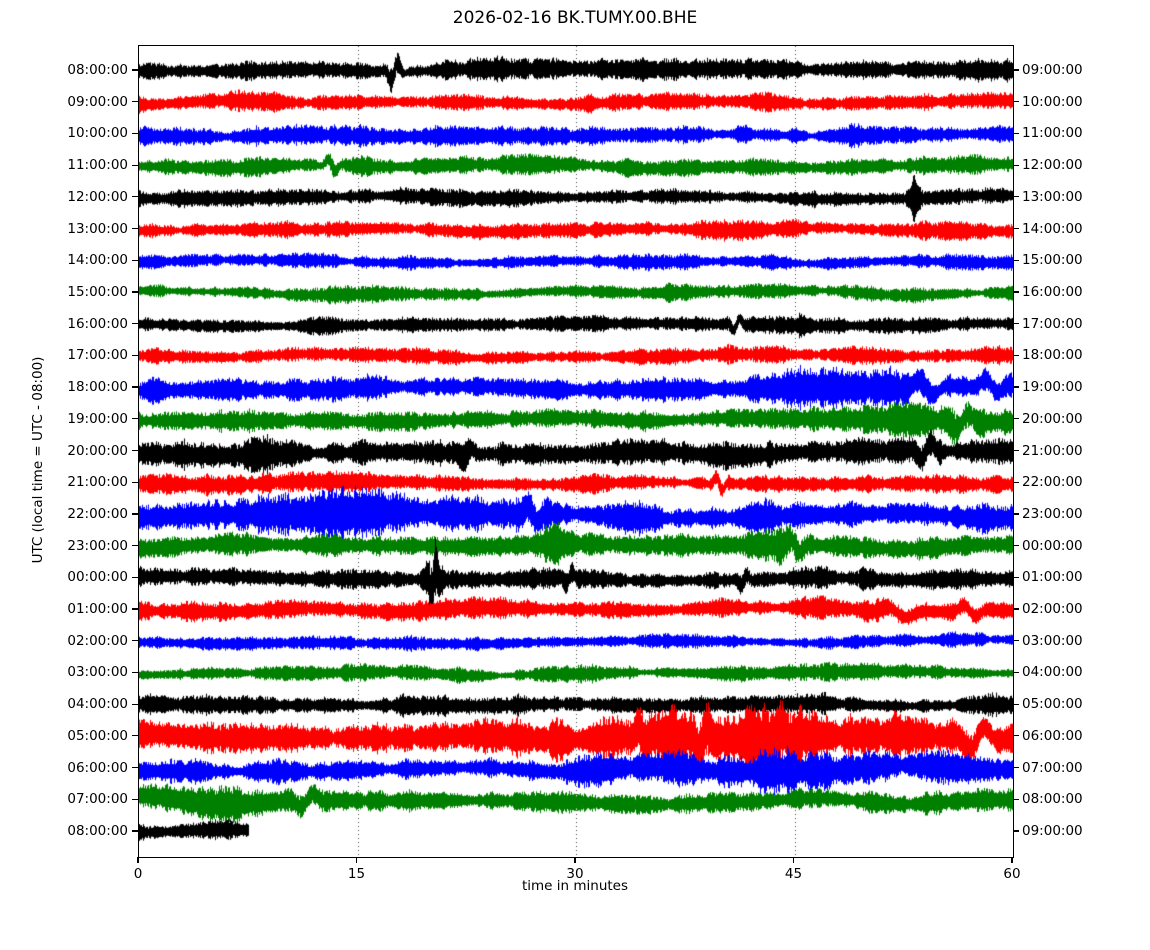 This screenshot has height=950, width=1150. What do you see at coordinates (97, 577) in the screenshot?
I see `utc-time-label: 00:00:00` at bounding box center [97, 577].